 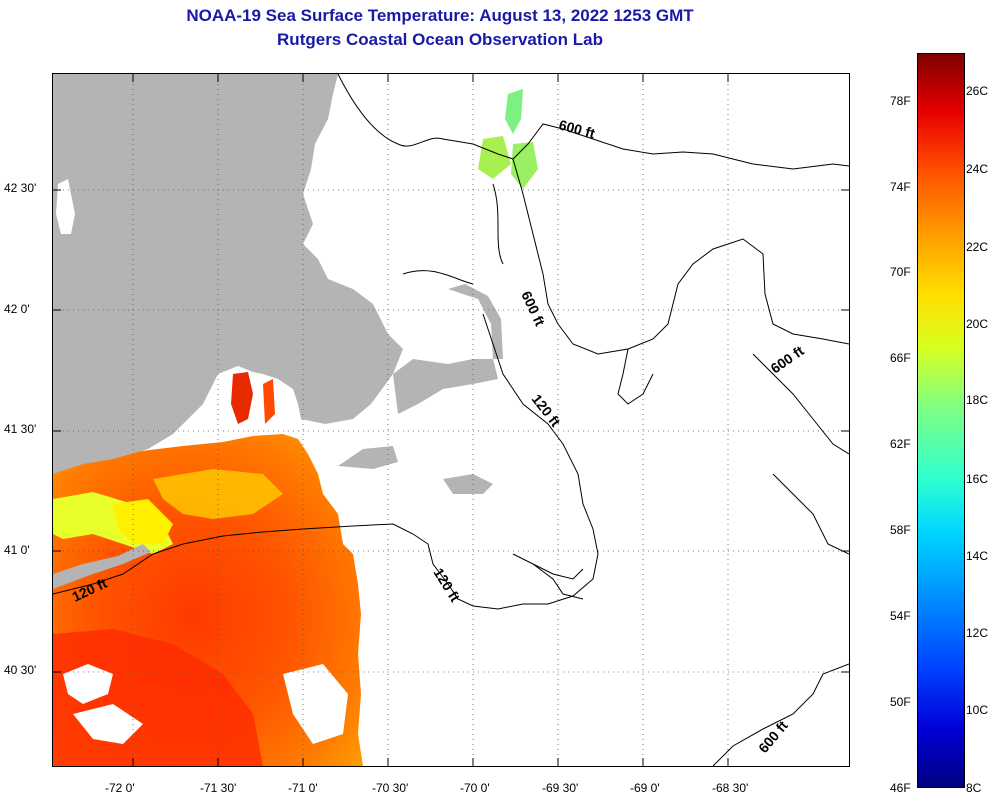 I want to click on land-cape-cod, so click(x=445, y=386).